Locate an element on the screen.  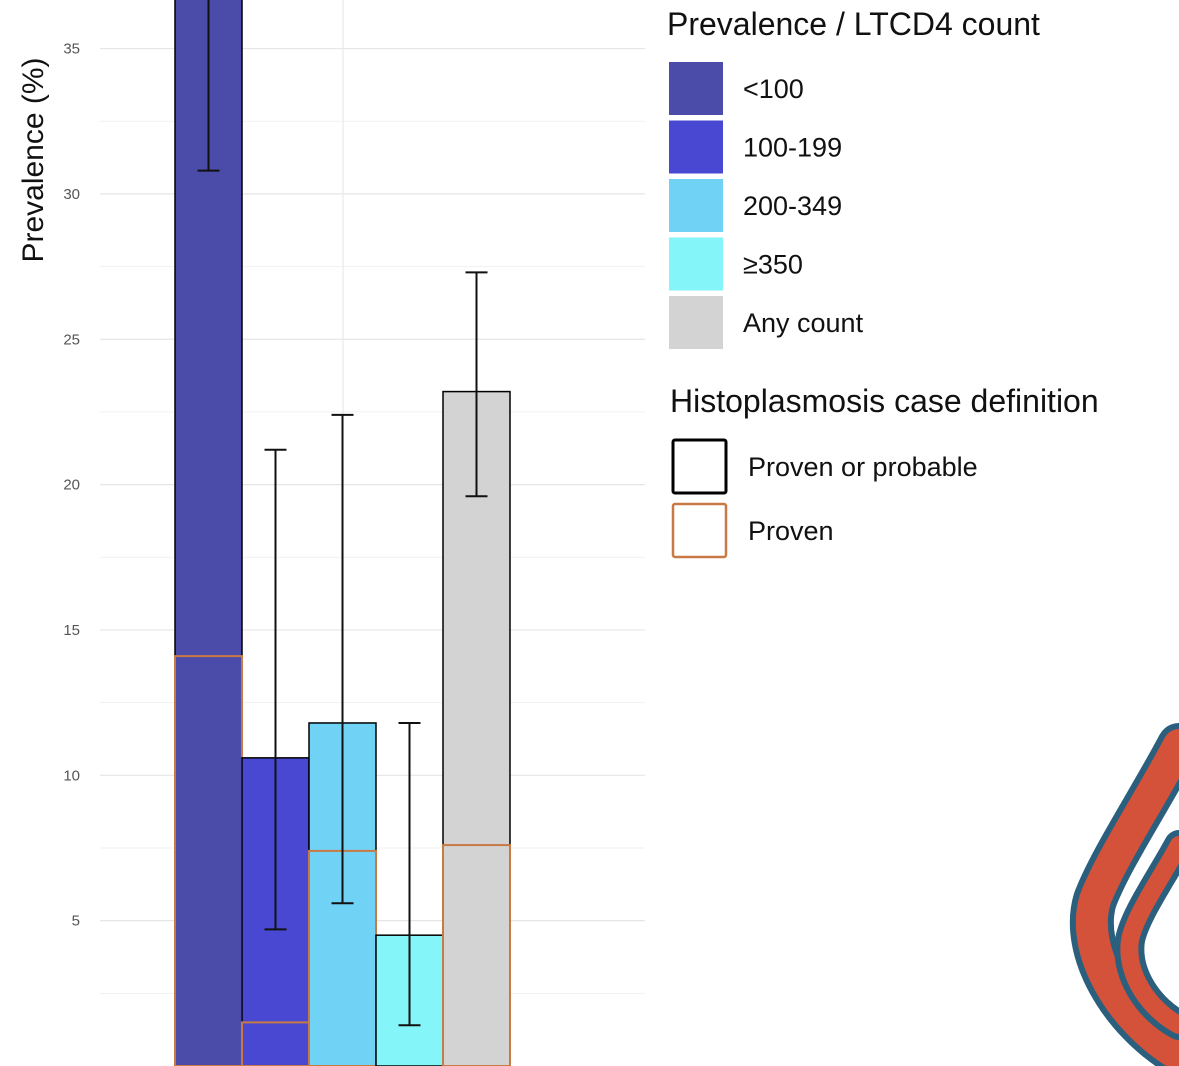
legend-label-any-count: Any count is located at coordinates (803, 323).